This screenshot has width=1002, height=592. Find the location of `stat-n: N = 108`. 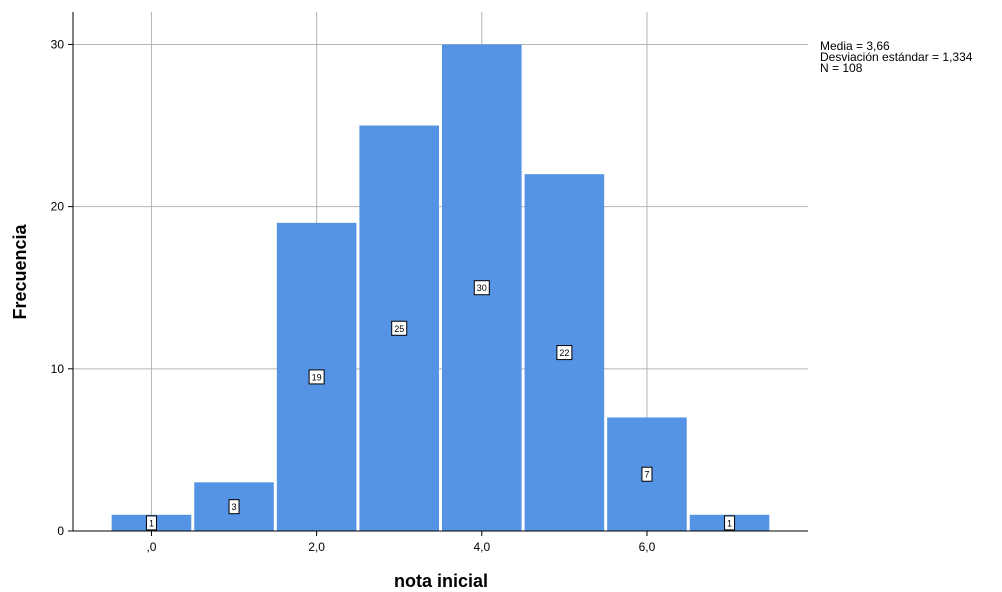

stat-n: N = 108 is located at coordinates (841, 68).